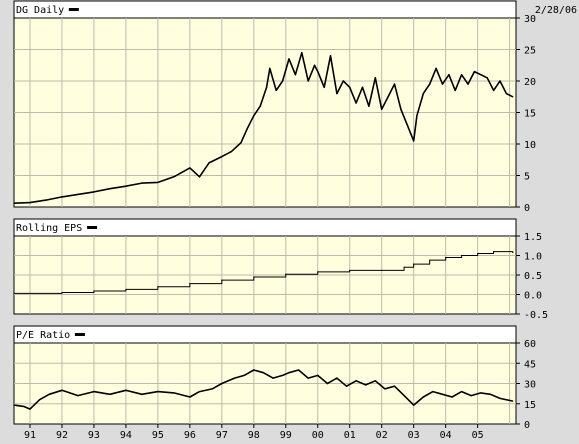 This screenshot has width=579, height=444. What do you see at coordinates (40, 10) in the screenshot?
I see `panel-title-1: DG Daily` at bounding box center [40, 10].